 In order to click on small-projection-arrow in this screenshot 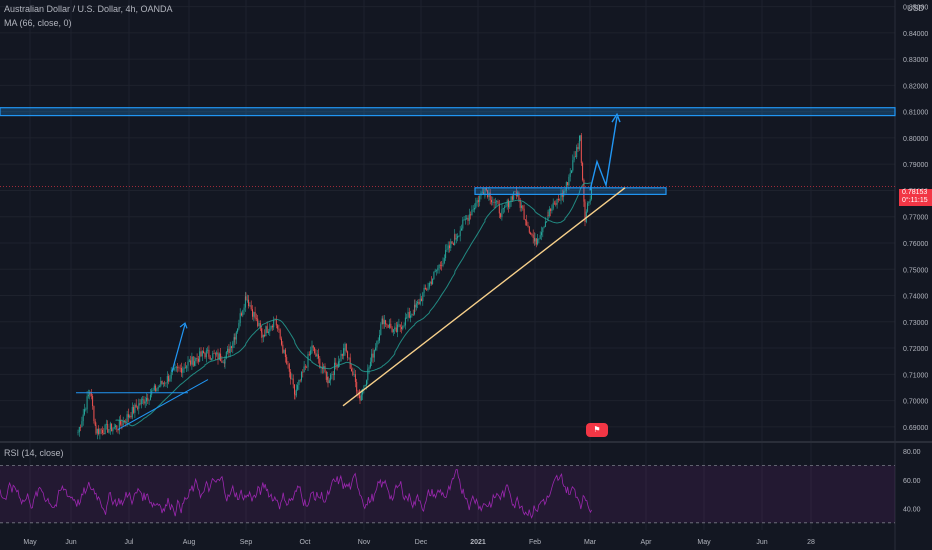, I will do `click(178, 348)`.